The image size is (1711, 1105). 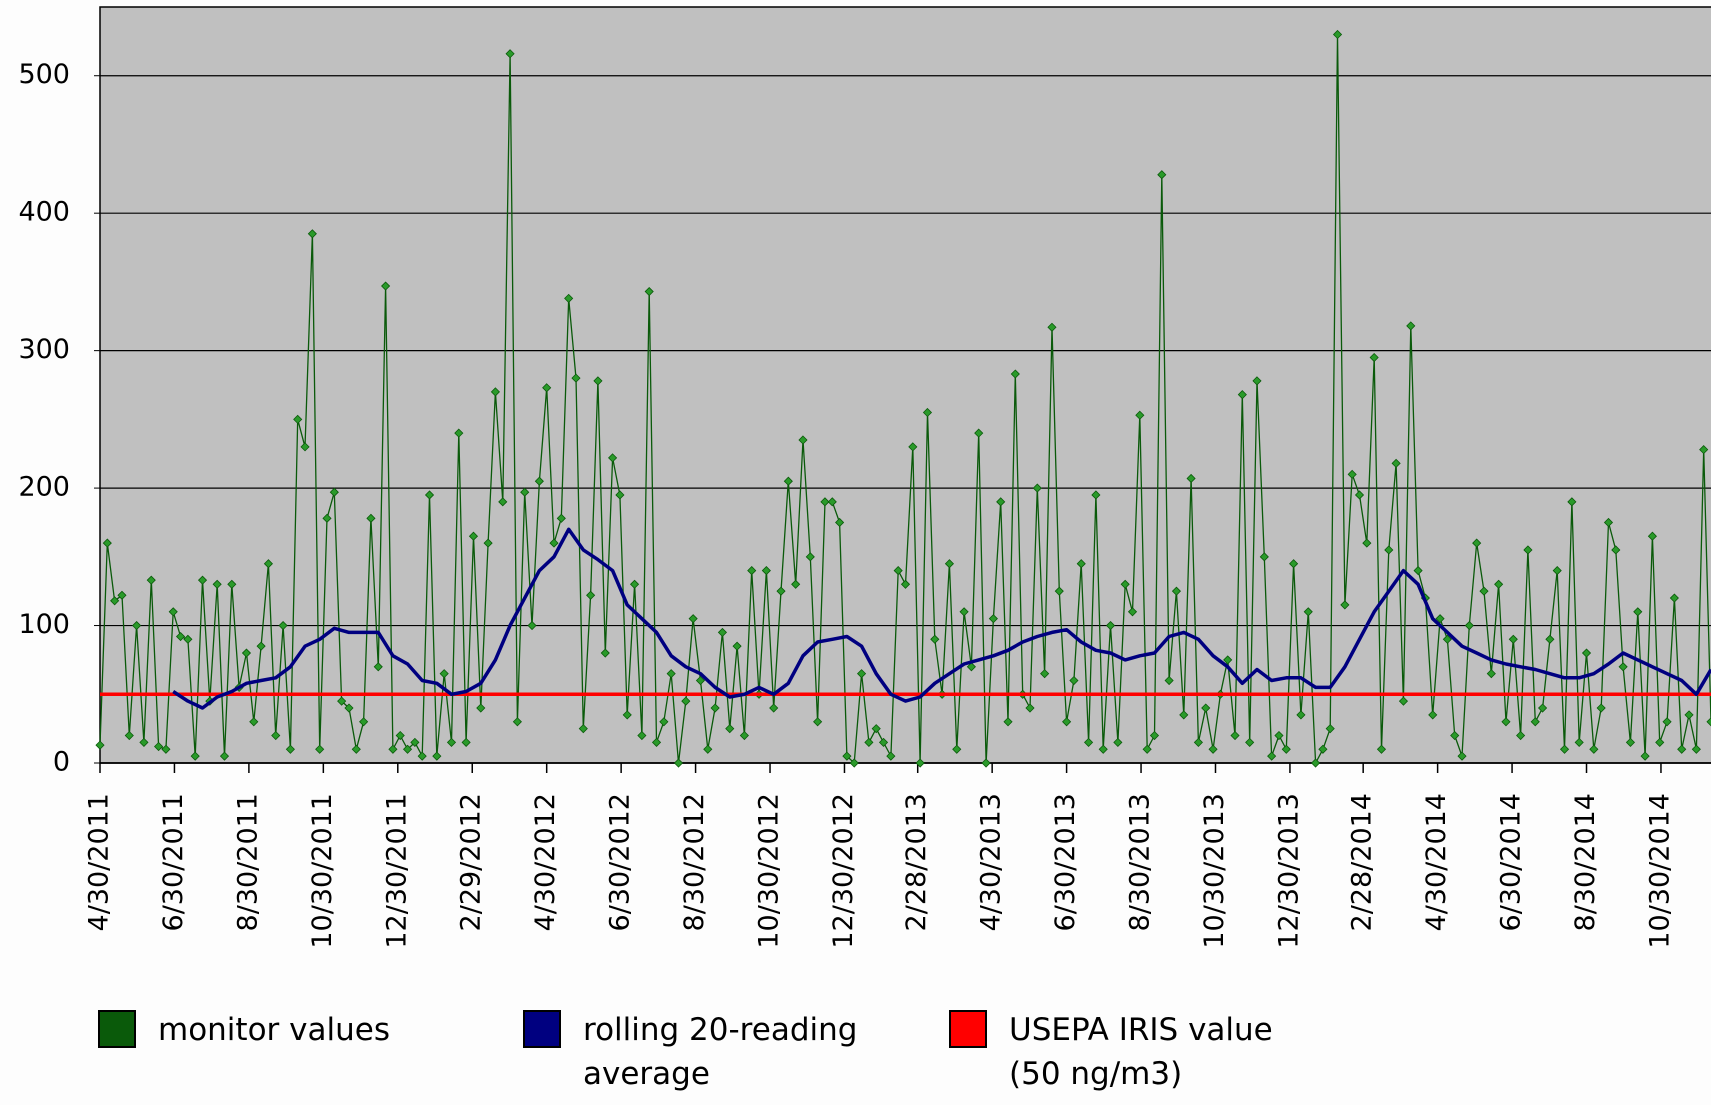 I want to click on x-tick-label: 8/30/2014, so click(x=1585, y=862).